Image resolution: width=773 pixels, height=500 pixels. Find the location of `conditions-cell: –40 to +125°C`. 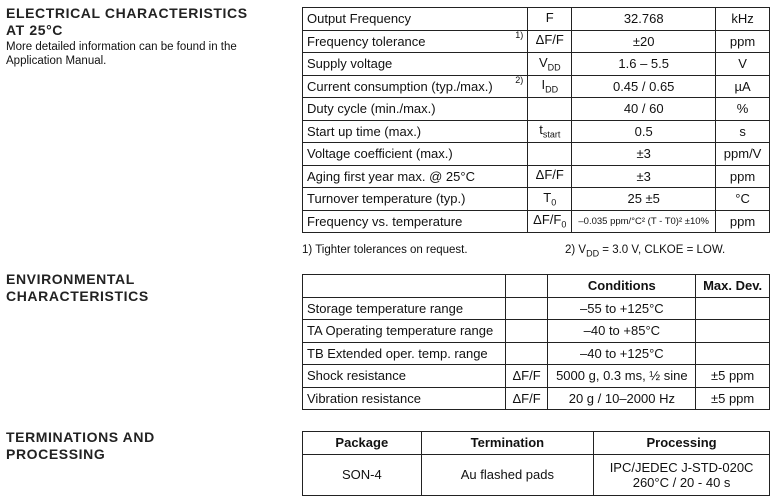

conditions-cell: –40 to +125°C is located at coordinates (622, 353).